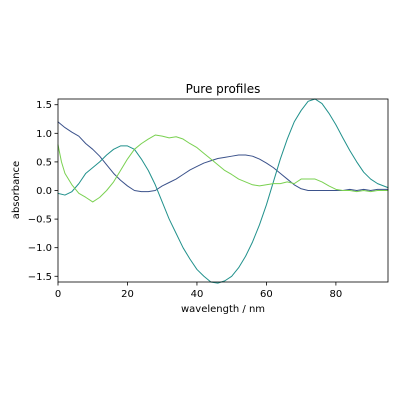 This screenshot has width=400, height=400. What do you see at coordinates (127, 294) in the screenshot?
I see `x-tick-label: 20` at bounding box center [127, 294].